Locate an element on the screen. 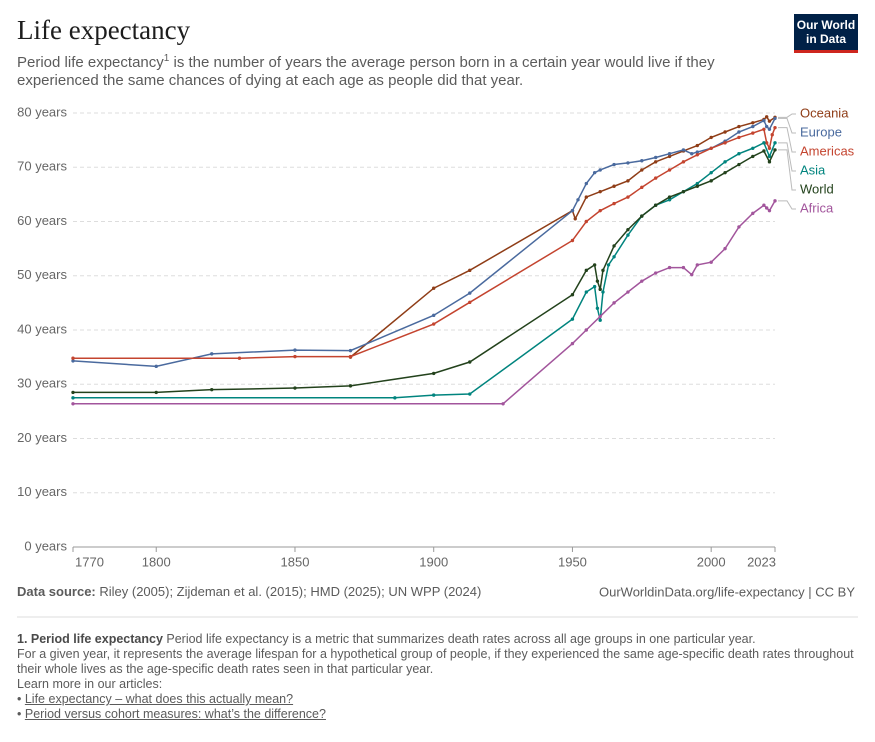 This screenshot has height=742, width=875. legend-label: Asia is located at coordinates (813, 169).